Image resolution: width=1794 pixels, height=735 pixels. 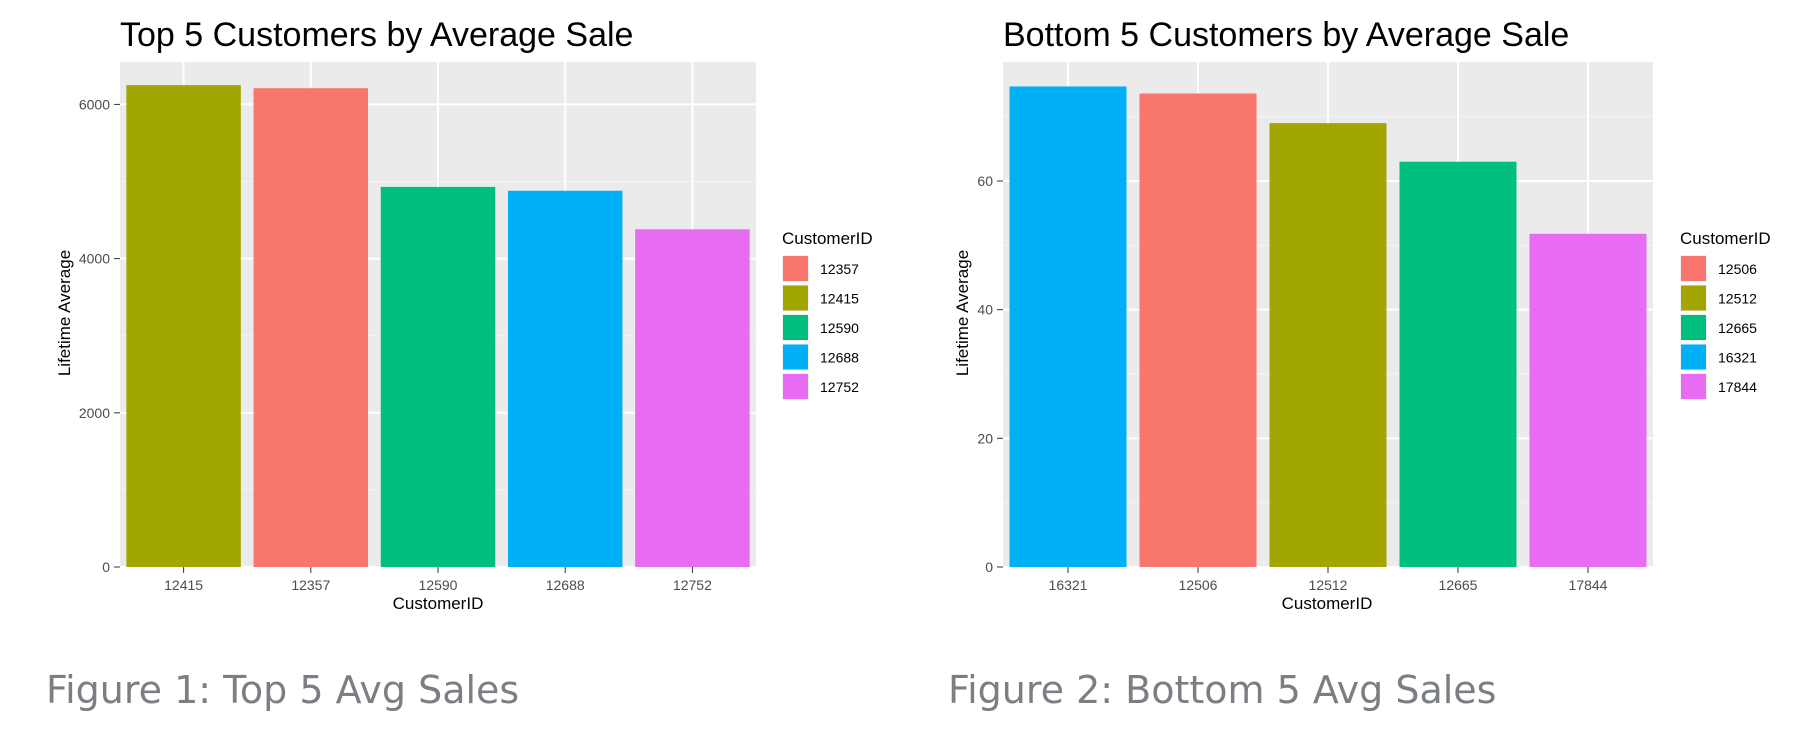 What do you see at coordinates (1328, 585) in the screenshot?
I see `x-tick-label: 12512` at bounding box center [1328, 585].